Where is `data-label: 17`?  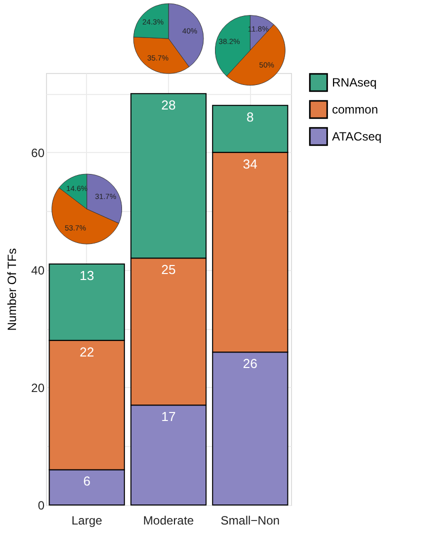 data-label: 17 is located at coordinates (168, 416).